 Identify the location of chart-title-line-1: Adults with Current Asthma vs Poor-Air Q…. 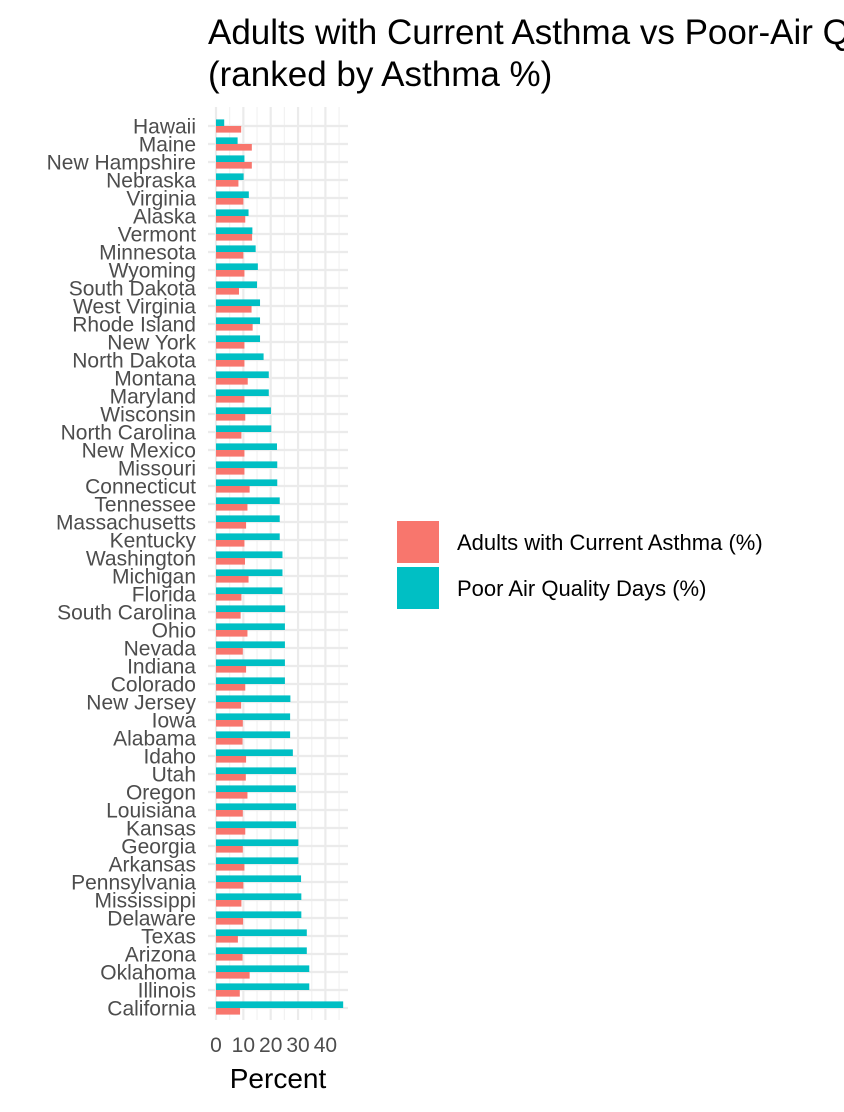
(526, 32).